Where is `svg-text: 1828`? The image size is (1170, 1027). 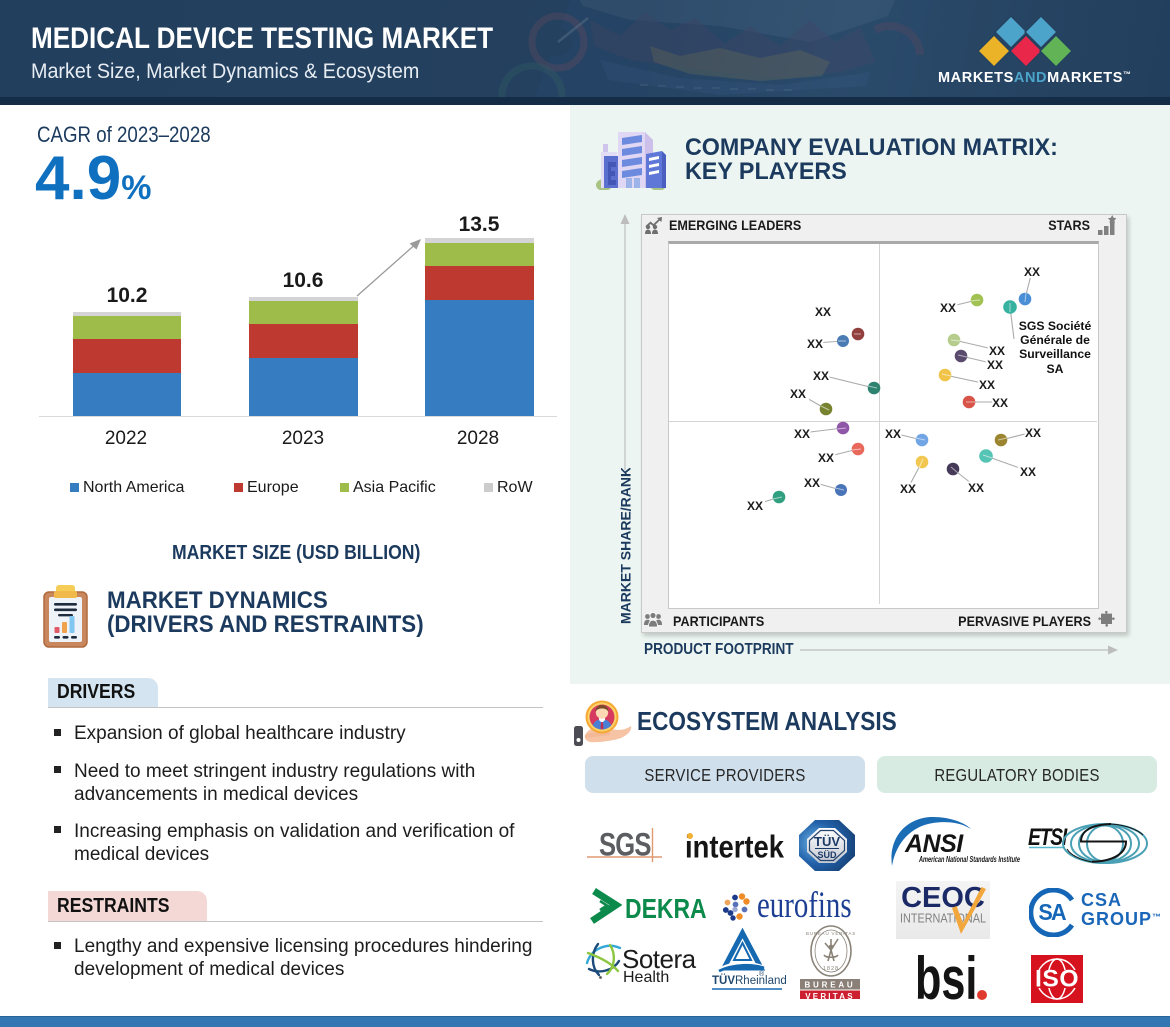 svg-text: 1828 is located at coordinates (831, 969).